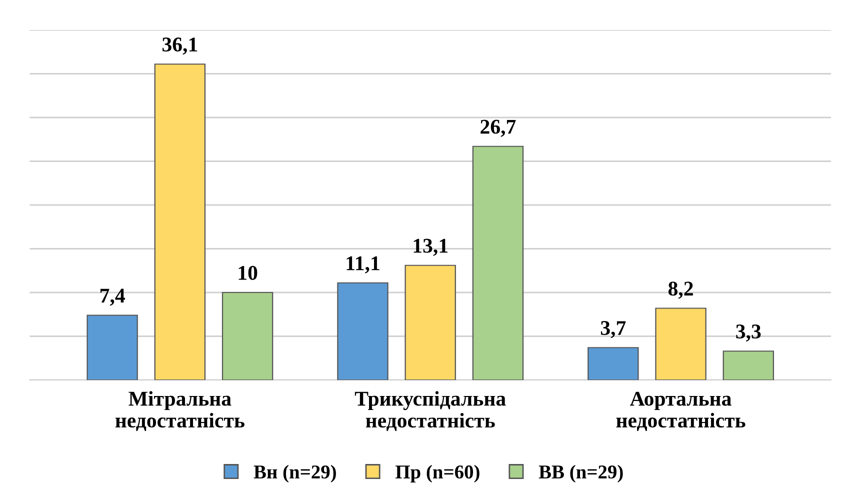  What do you see at coordinates (498, 128) in the screenshot?
I see `data-label: 26,7` at bounding box center [498, 128].